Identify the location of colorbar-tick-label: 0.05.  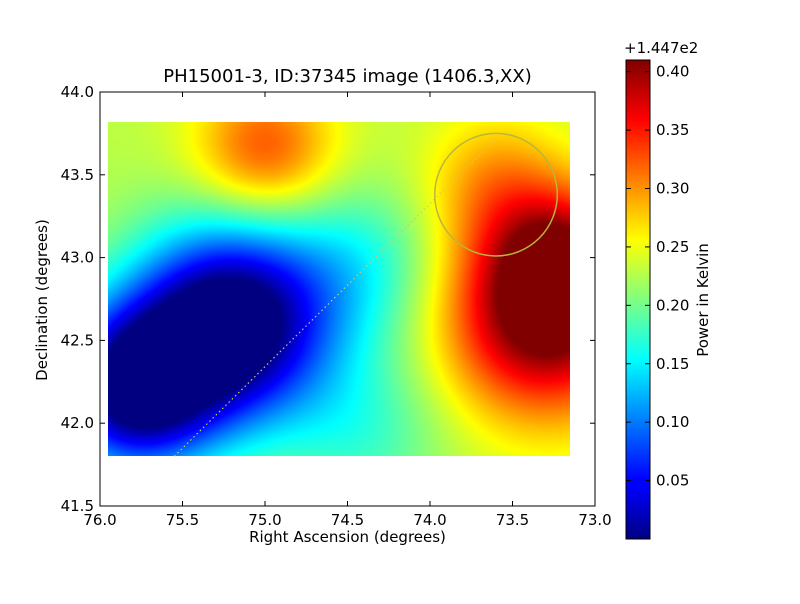
(672, 481).